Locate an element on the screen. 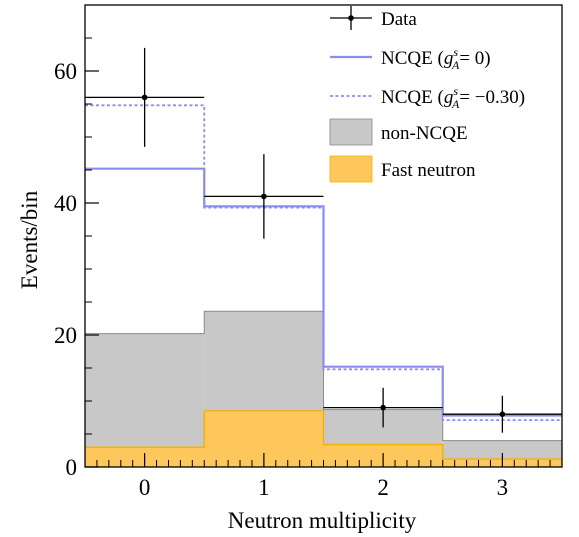  legend-nonncqe-swatch is located at coordinates (351, 132).